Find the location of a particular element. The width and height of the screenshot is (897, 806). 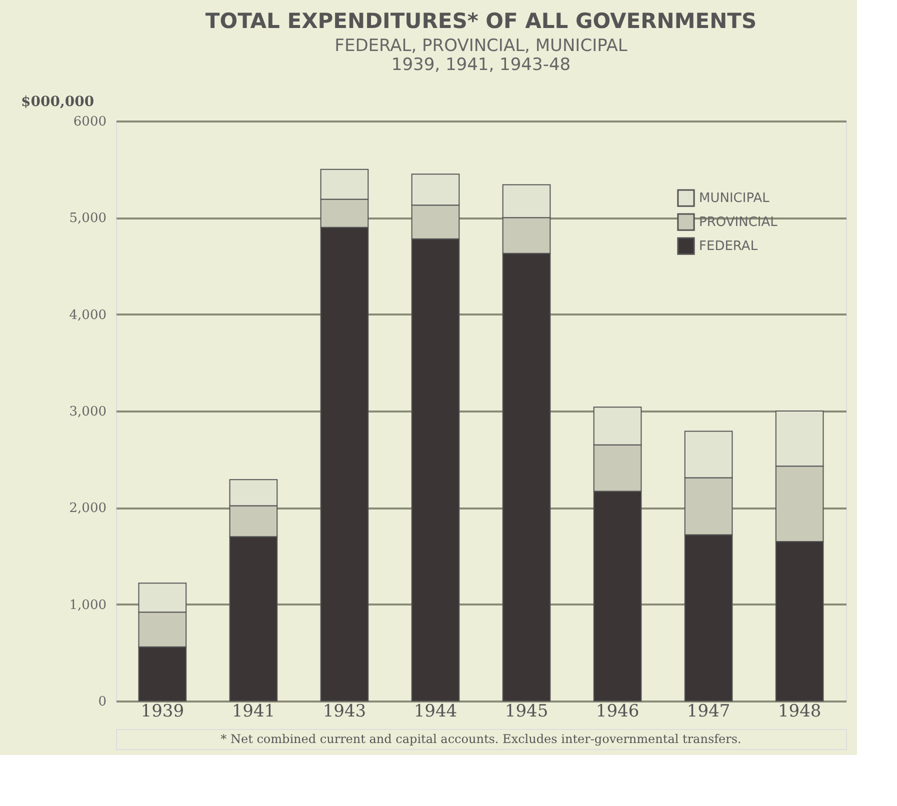

y-tick-label: 2,000 is located at coordinates (87, 508).